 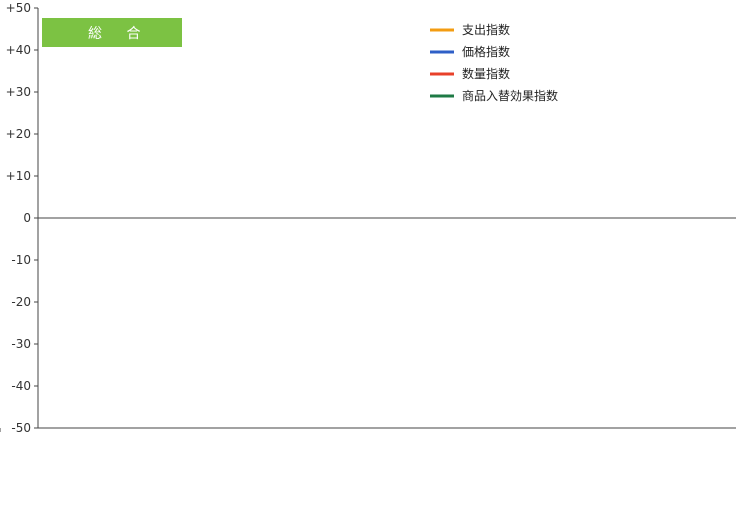 What do you see at coordinates (27, 218) in the screenshot?
I see `y-tick-label: 0` at bounding box center [27, 218].